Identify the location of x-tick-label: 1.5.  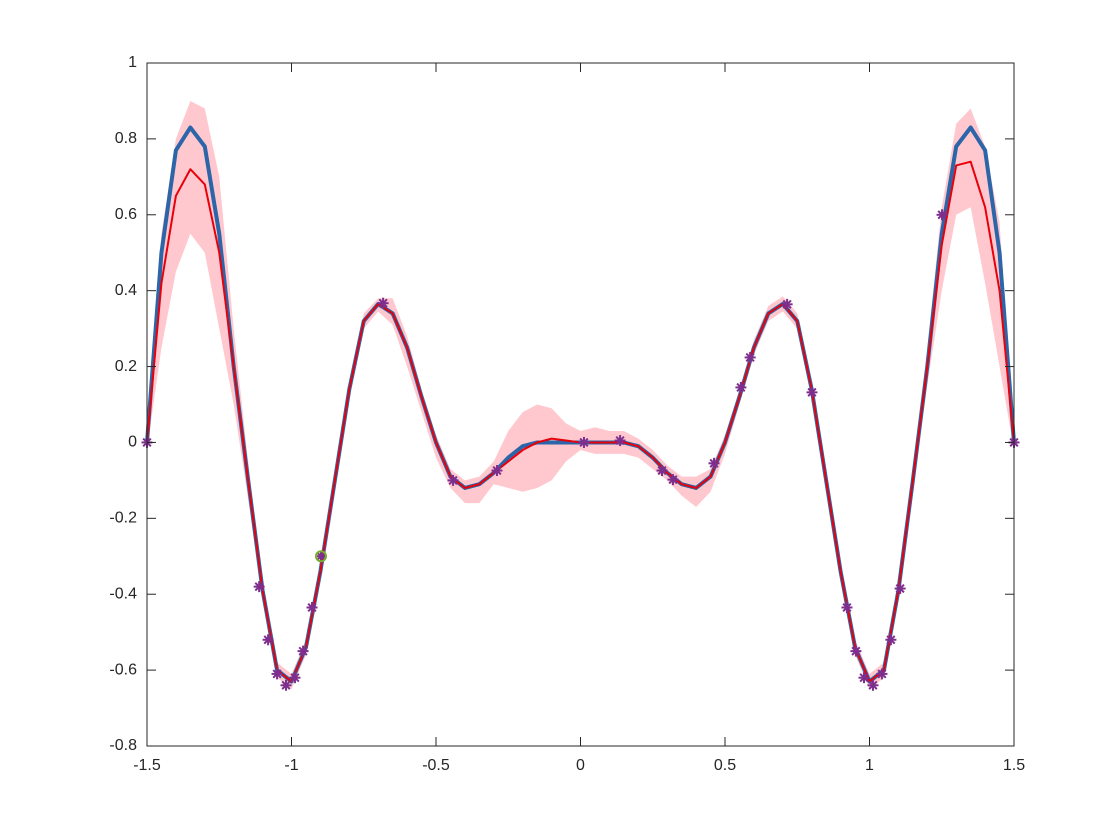
(1014, 765).